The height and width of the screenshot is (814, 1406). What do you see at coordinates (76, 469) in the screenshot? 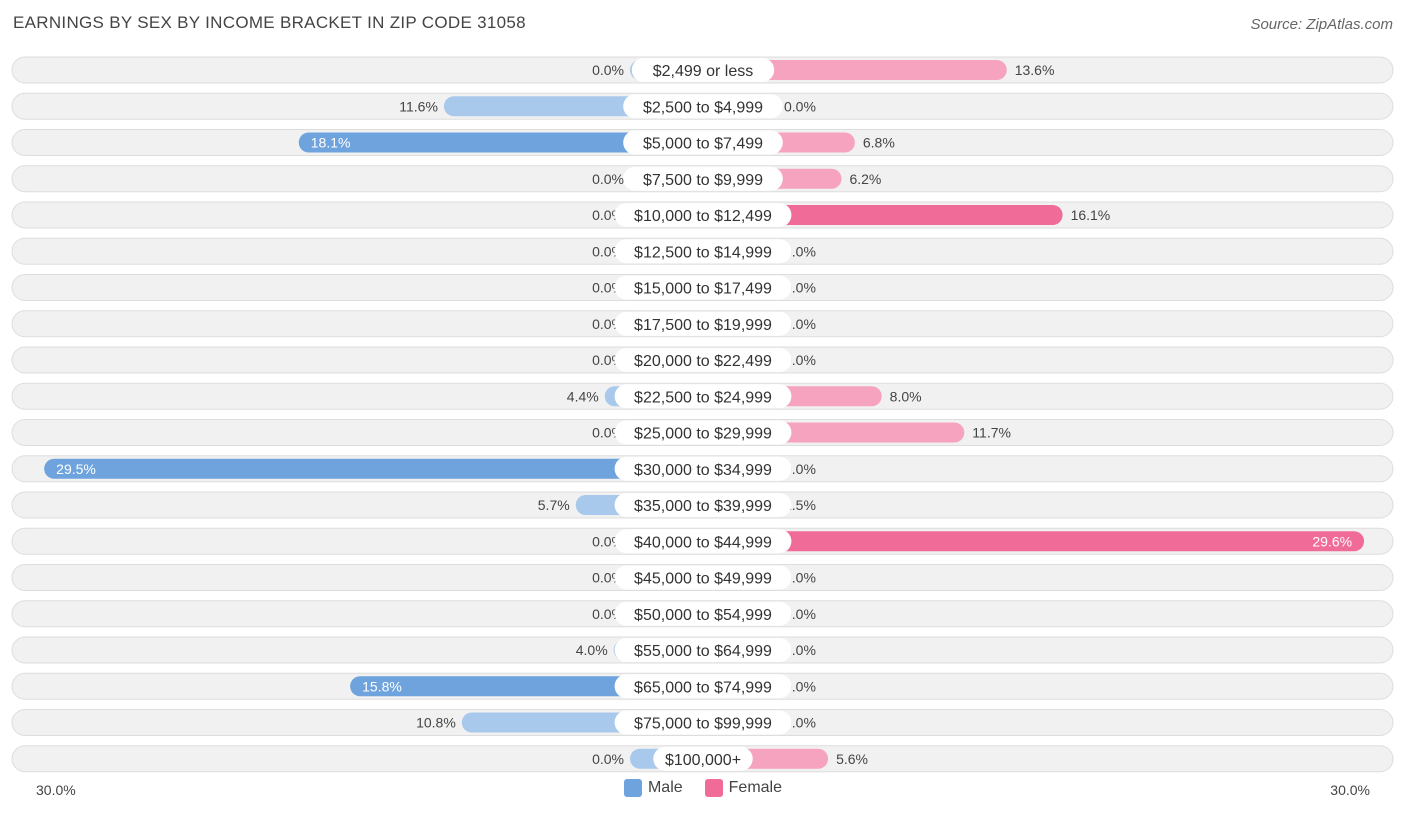
I see `data-label-male: 29.5%` at bounding box center [76, 469].